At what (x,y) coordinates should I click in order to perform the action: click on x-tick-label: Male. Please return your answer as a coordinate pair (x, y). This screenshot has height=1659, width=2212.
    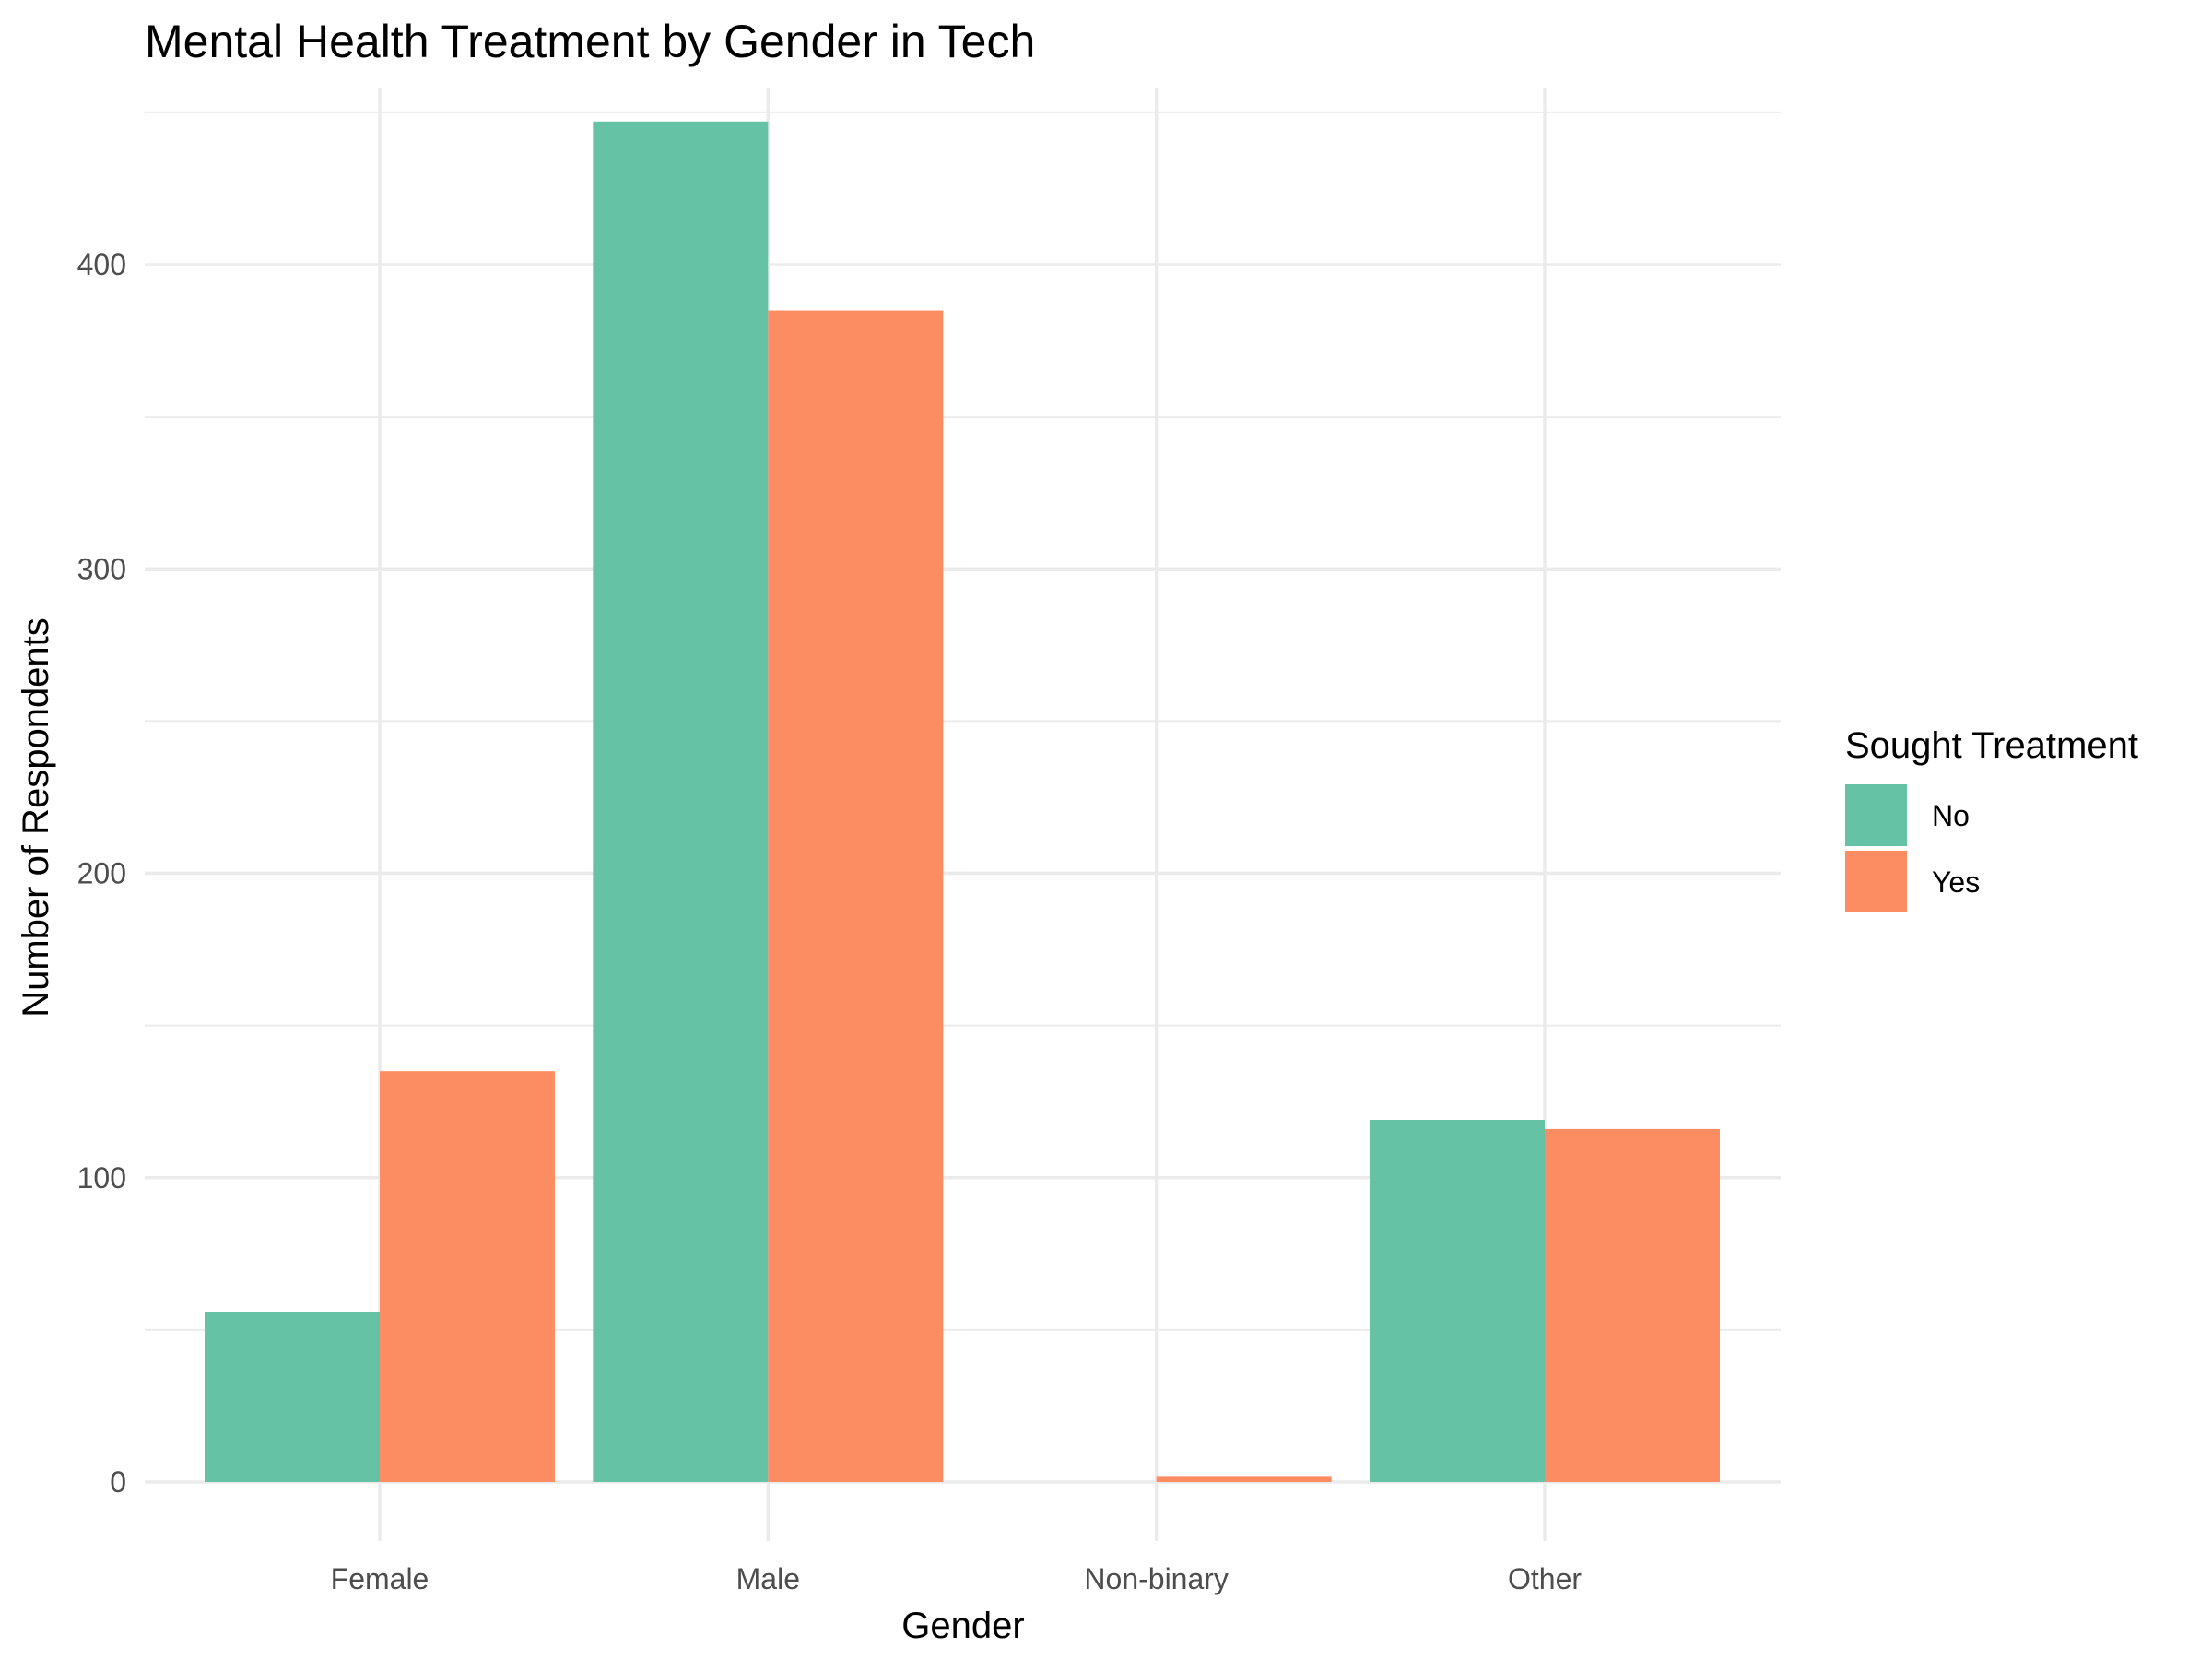
    Looking at the image, I should click on (768, 1578).